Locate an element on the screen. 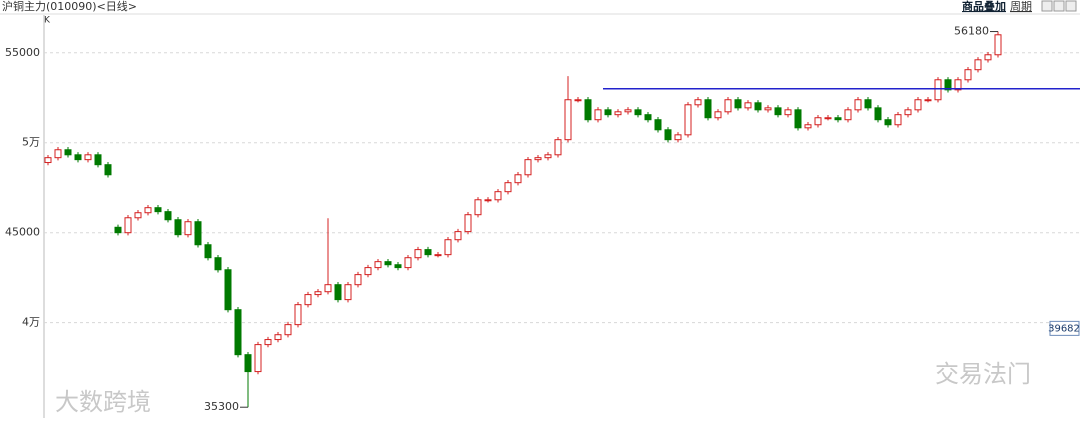 Image resolution: width=1080 pixels, height=427 pixels. y-tick-label: 55000 is located at coordinates (22, 52).